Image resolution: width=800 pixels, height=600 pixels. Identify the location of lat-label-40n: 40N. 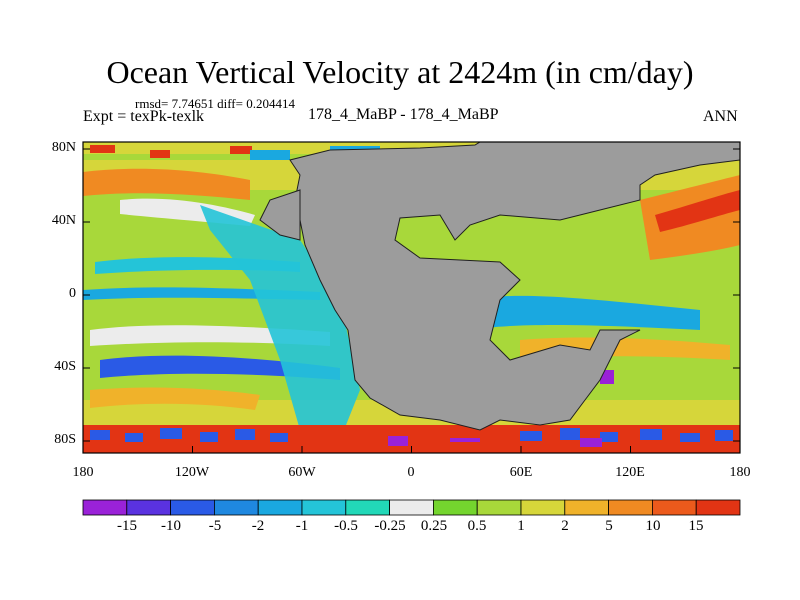
(63, 220).